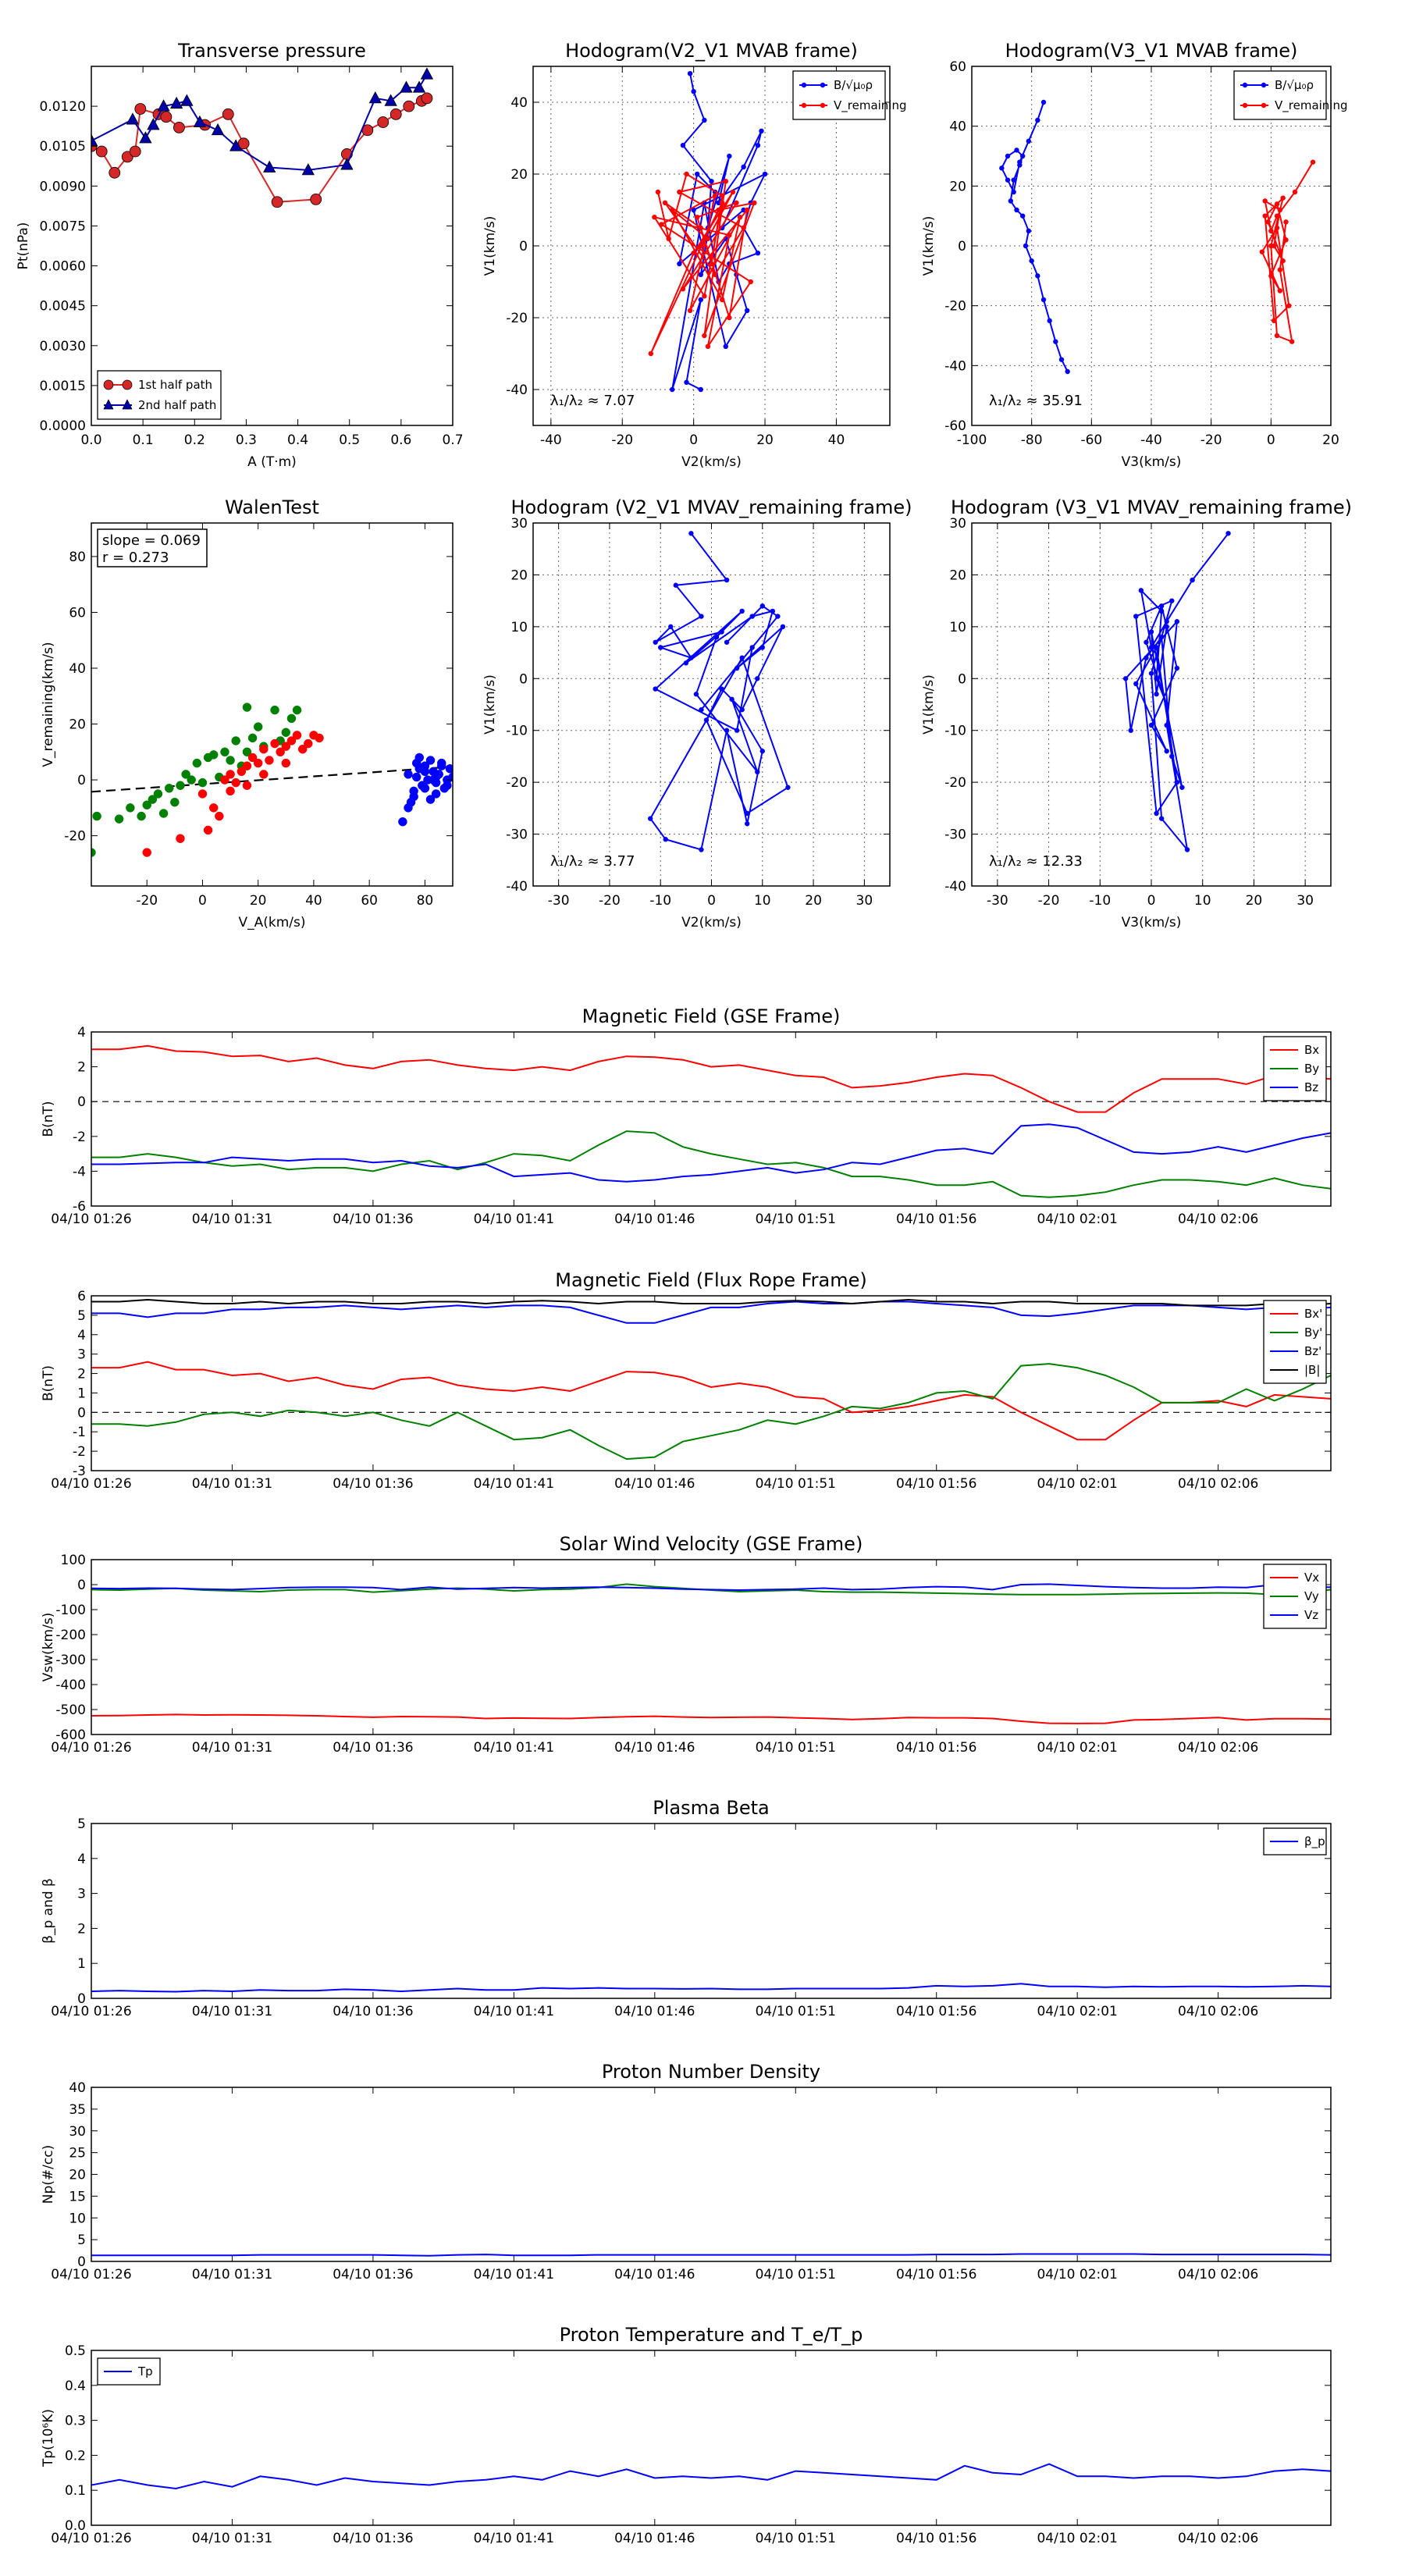 The image size is (1405, 2576). What do you see at coordinates (91, 2538) in the screenshot?
I see `x-tick-label: 04/10 01:26` at bounding box center [91, 2538].